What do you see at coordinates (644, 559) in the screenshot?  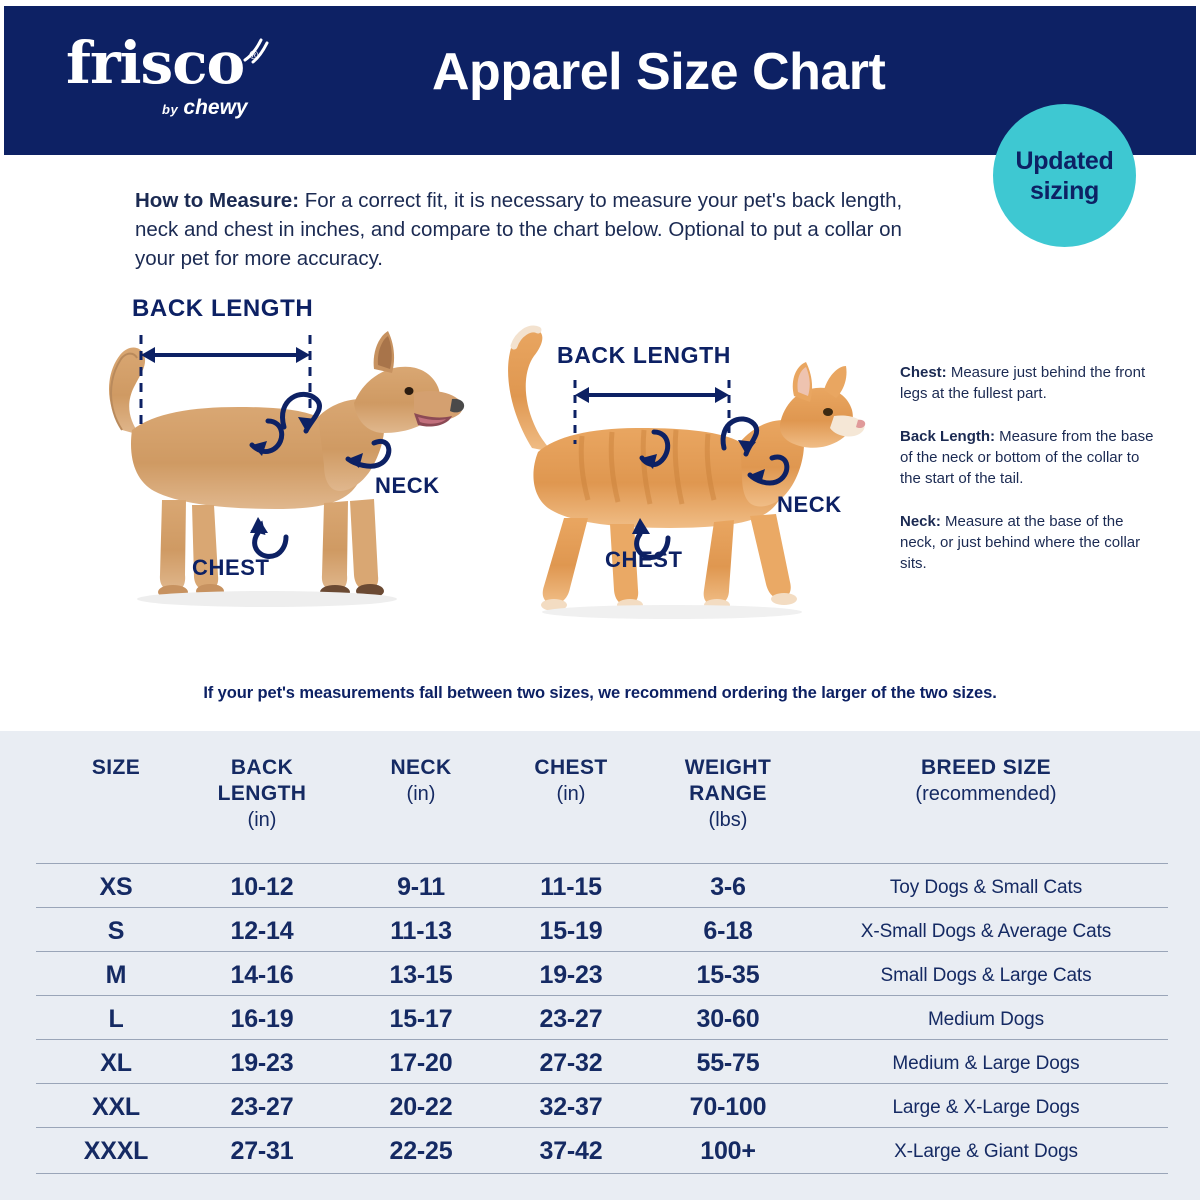 I see `cat-chest-label: CHEST` at bounding box center [644, 559].